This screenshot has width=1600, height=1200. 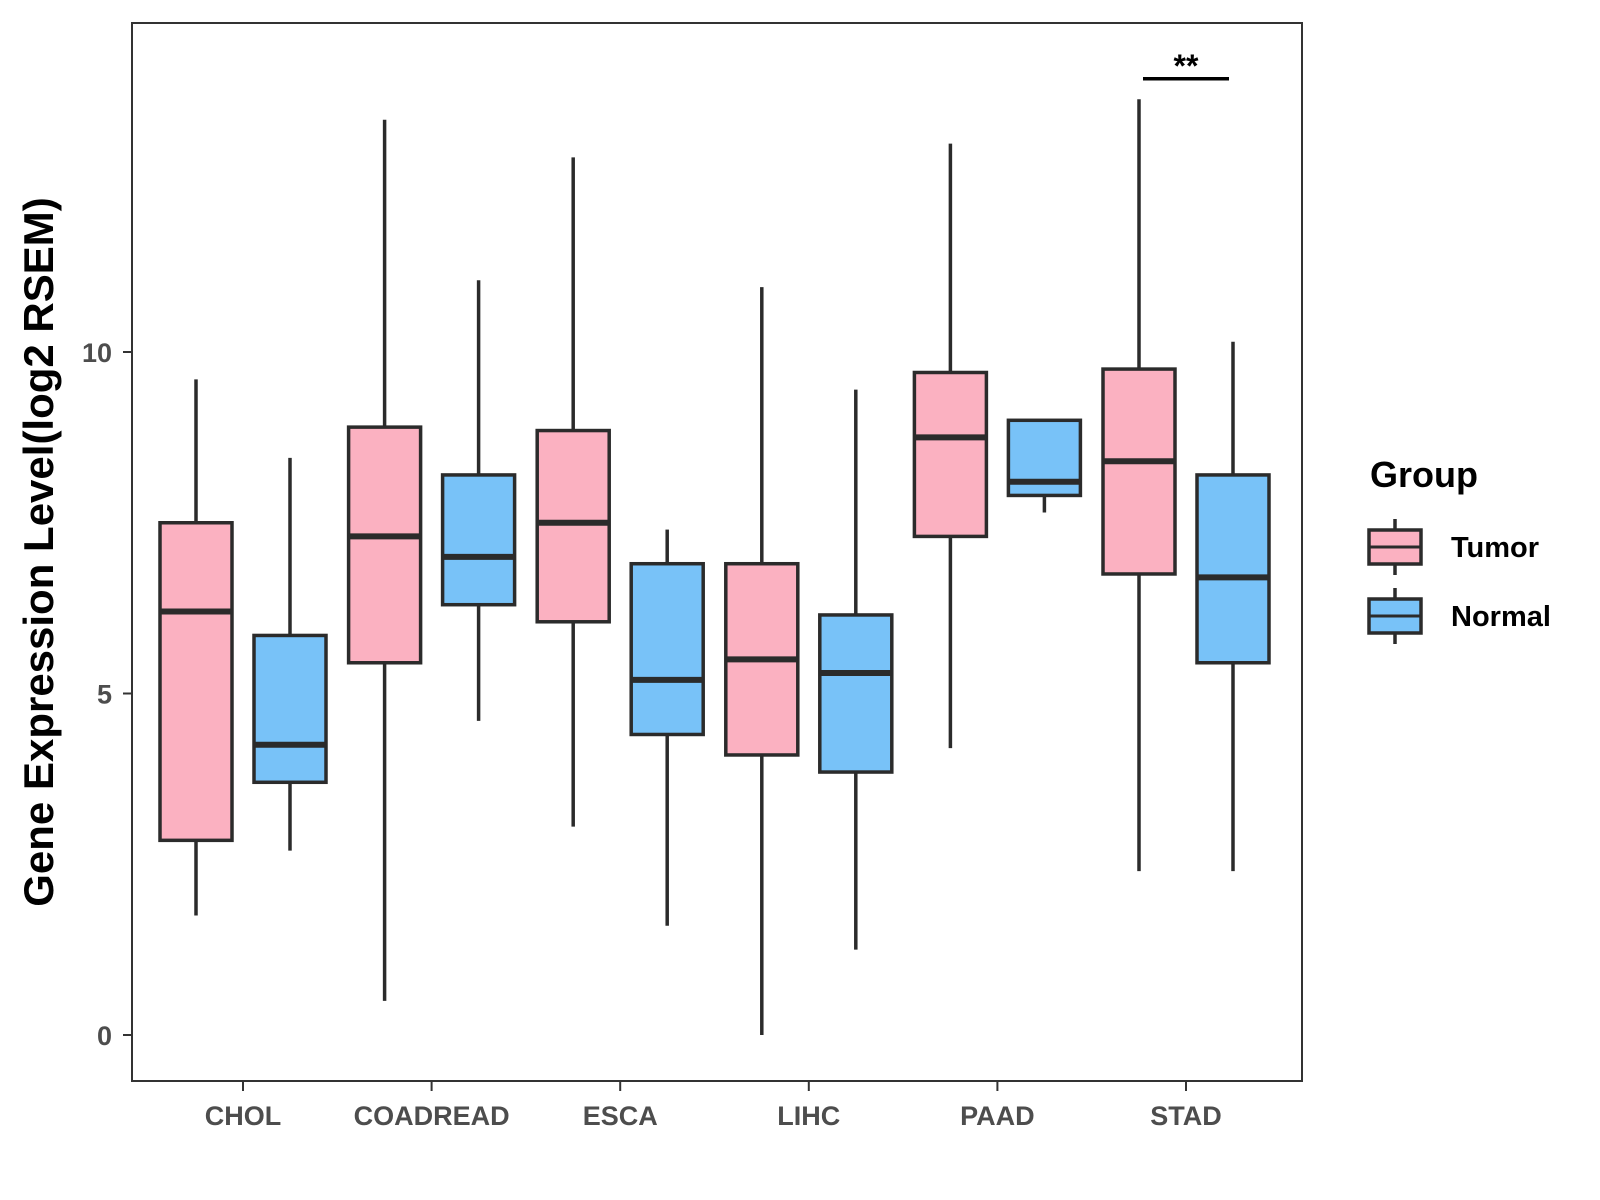 I want to click on legend-title: Group, so click(x=1424, y=474).